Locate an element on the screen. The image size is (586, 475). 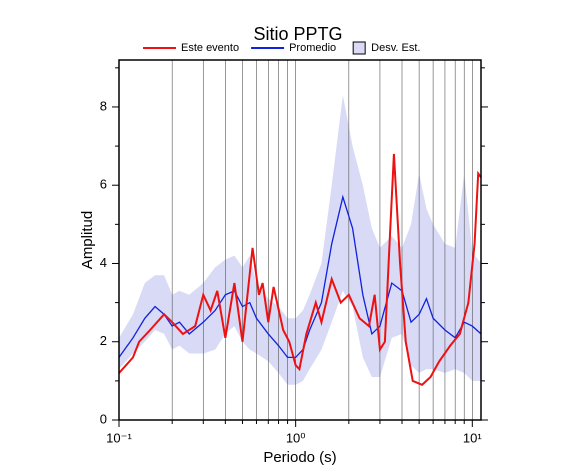
y-tick-label: 6 is located at coordinates (103, 184).